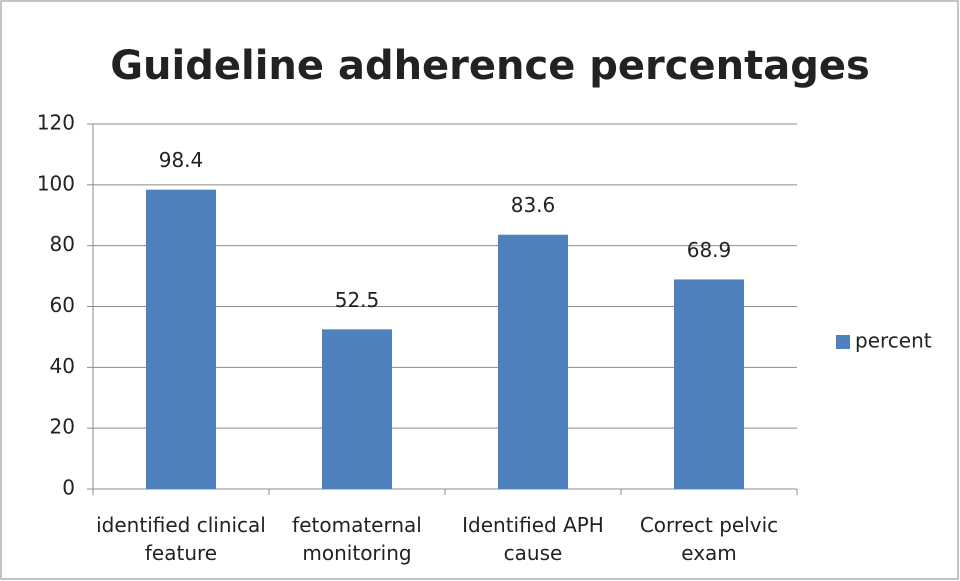  What do you see at coordinates (62, 305) in the screenshot?
I see `y-tick-label: 60` at bounding box center [62, 305].